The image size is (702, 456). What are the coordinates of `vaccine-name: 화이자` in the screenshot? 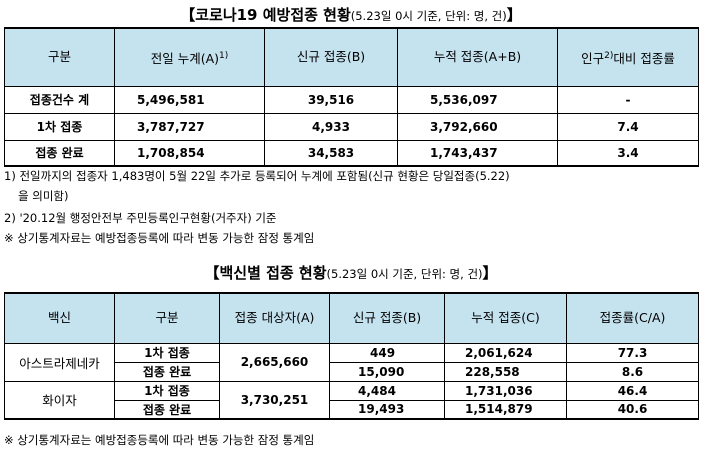 It's located at (59, 400).